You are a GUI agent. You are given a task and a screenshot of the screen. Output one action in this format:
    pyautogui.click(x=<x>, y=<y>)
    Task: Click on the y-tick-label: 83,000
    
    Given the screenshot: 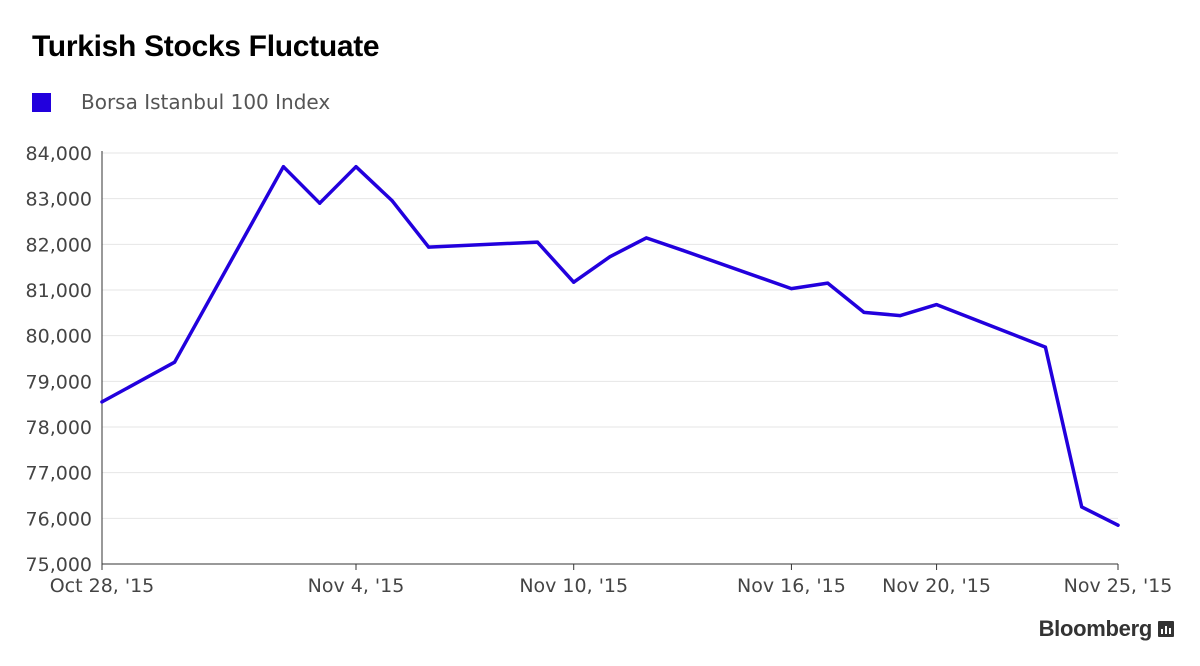 What is the action you would take?
    pyautogui.click(x=59, y=200)
    